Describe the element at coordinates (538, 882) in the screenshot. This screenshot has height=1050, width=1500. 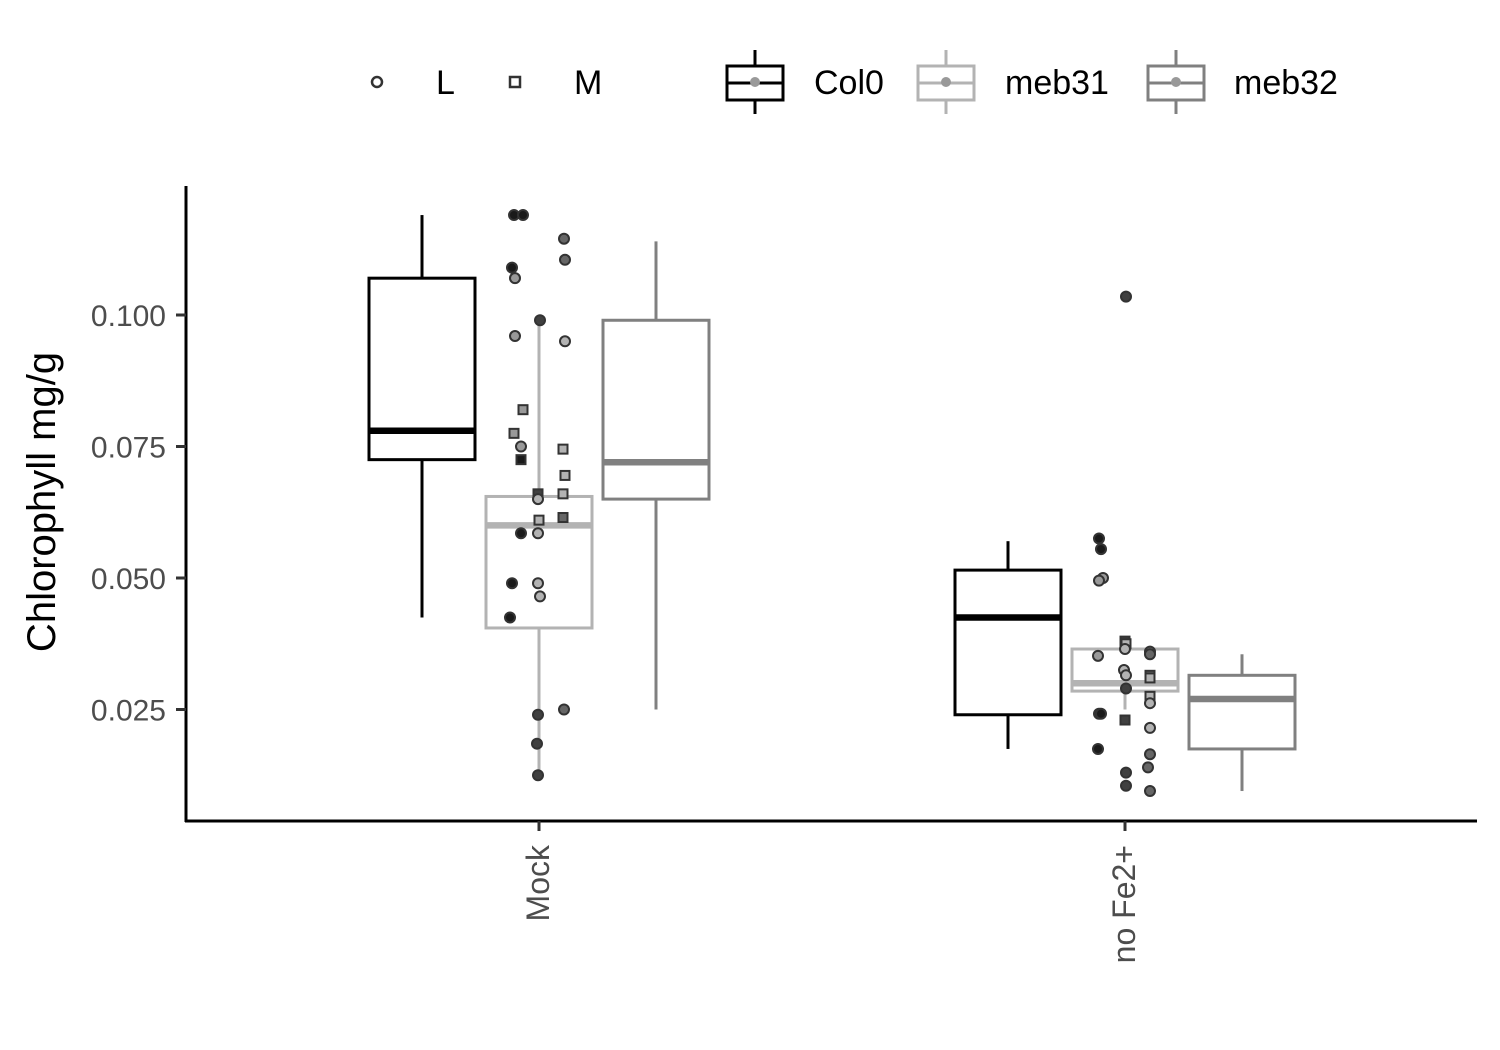
I see `x-tick-label: Mock` at that location.